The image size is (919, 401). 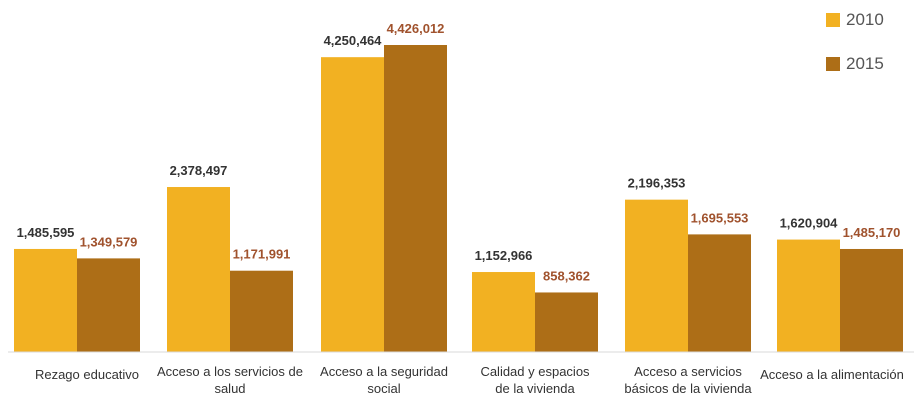 I want to click on value-label-2015-5: 1,485,170, so click(x=872, y=232).